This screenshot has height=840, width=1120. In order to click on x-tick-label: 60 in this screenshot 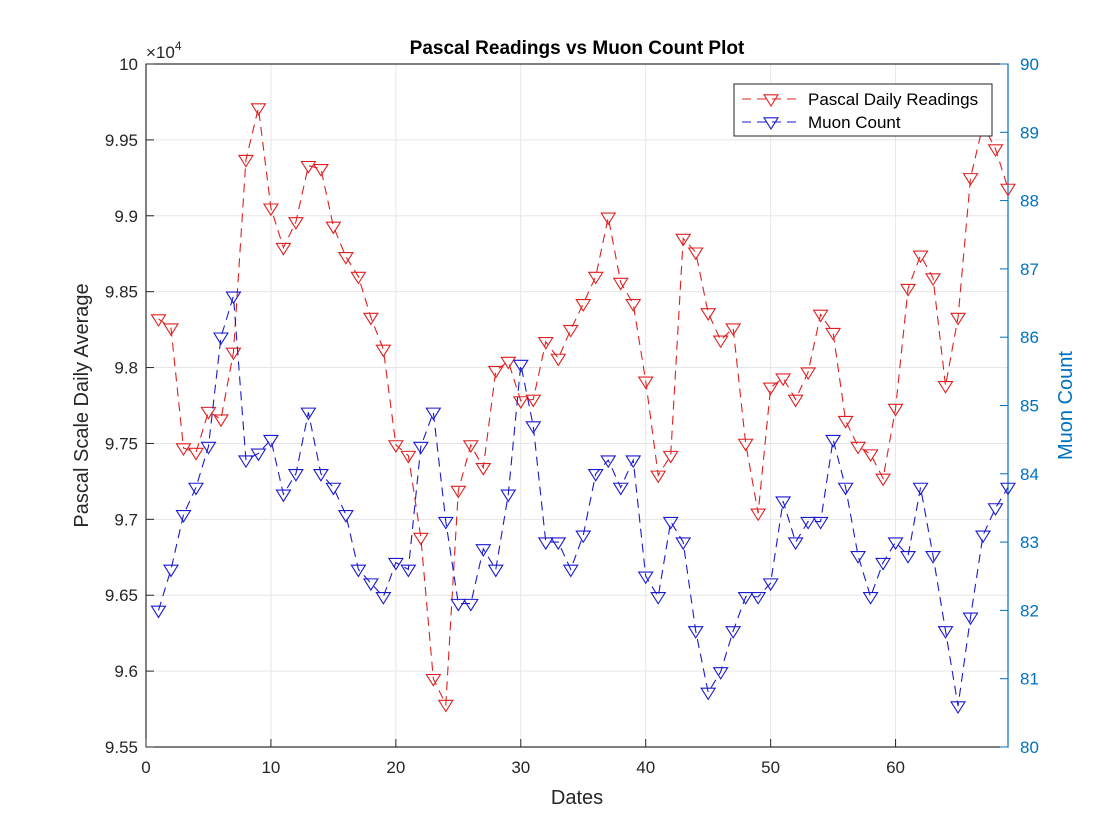, I will do `click(895, 767)`.